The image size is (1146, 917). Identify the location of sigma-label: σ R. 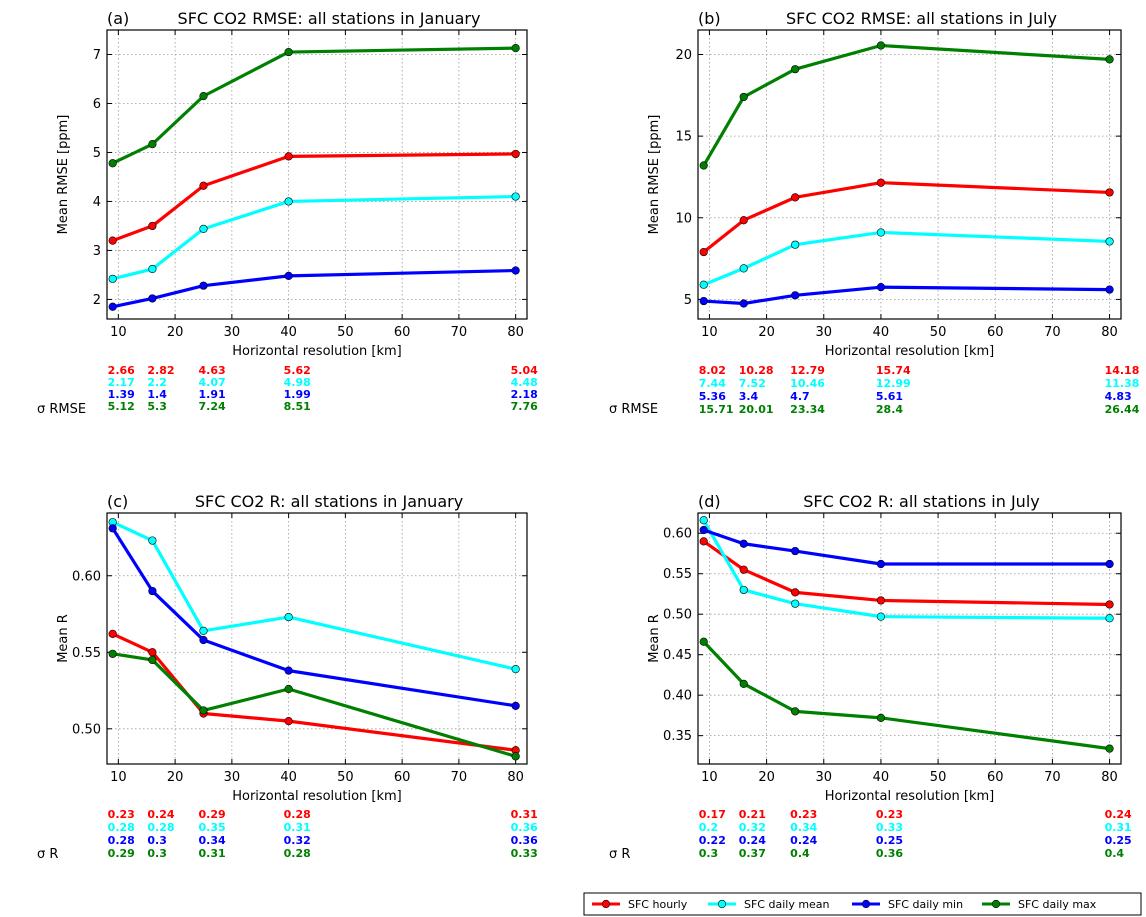
(47, 854).